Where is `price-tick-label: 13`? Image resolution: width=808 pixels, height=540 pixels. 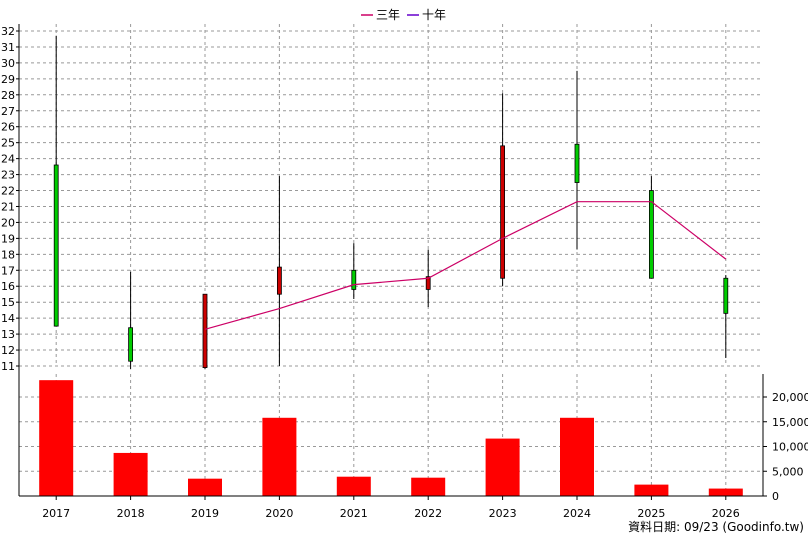 price-tick-label: 13 is located at coordinates (8, 334).